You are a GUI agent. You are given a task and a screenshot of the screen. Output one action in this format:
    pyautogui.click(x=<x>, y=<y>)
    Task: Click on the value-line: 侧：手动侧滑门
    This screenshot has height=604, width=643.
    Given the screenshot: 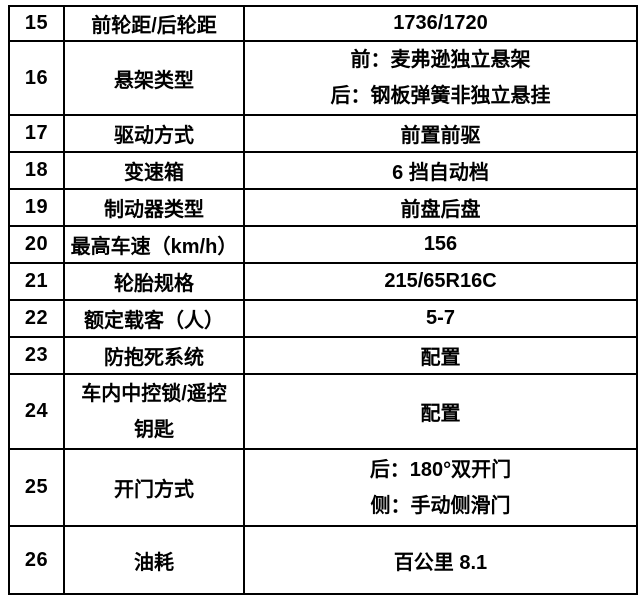 What is the action you would take?
    pyautogui.click(x=440, y=505)
    